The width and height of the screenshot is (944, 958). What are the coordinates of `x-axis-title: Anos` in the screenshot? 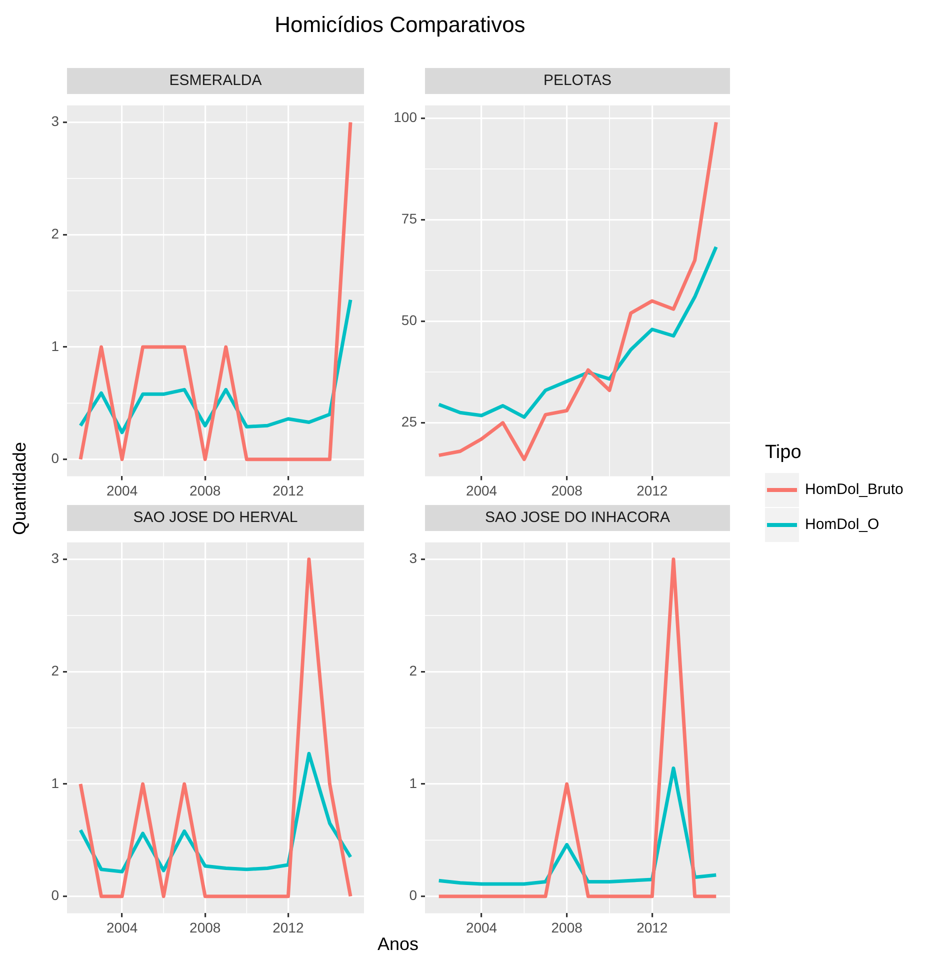 It's located at (398, 944).